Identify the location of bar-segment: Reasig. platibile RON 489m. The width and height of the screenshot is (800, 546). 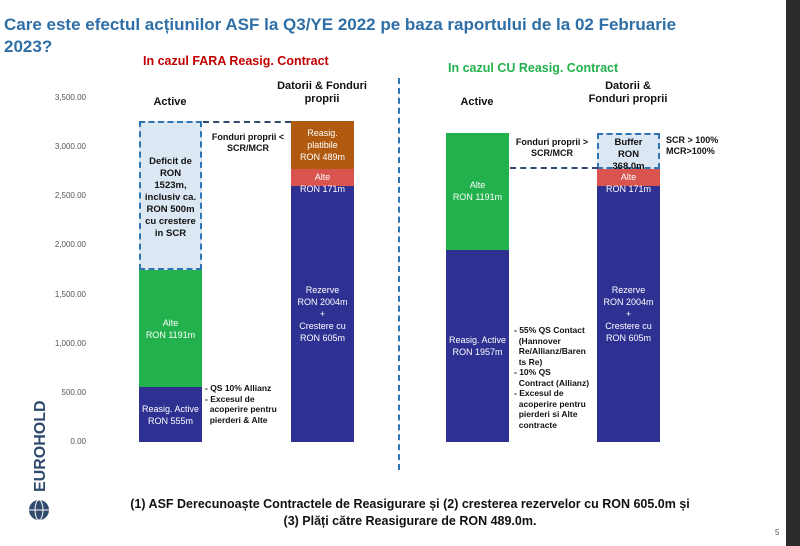
(322, 144).